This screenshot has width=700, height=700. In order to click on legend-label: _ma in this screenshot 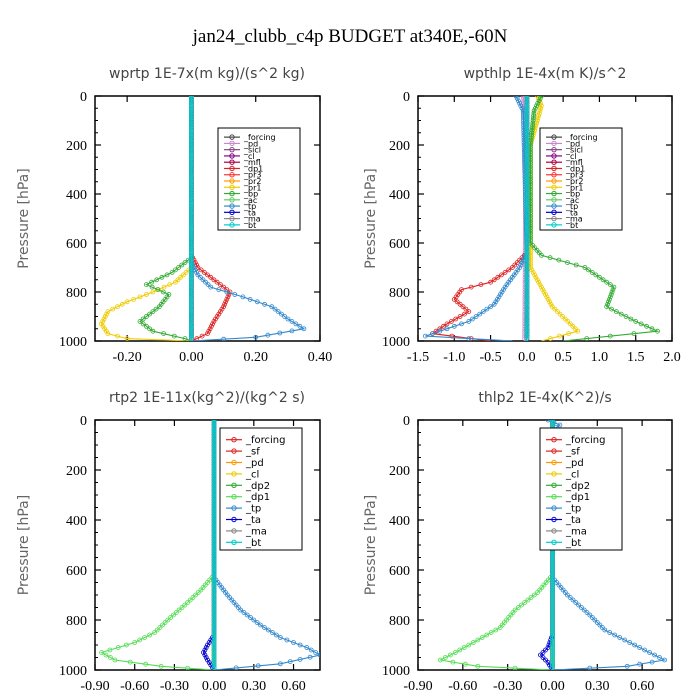, I will do `click(252, 219)`.